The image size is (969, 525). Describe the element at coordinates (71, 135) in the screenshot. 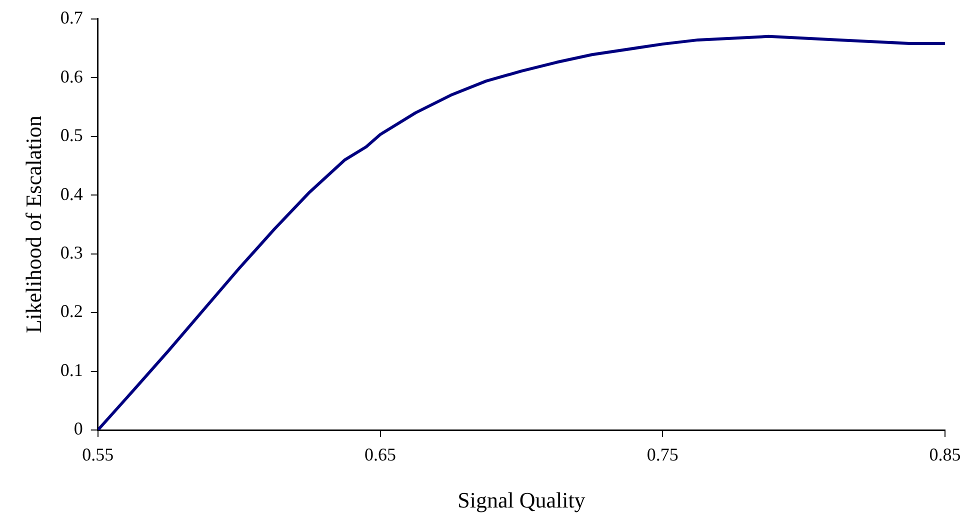

I see `y-tick-label: 0.5` at that location.